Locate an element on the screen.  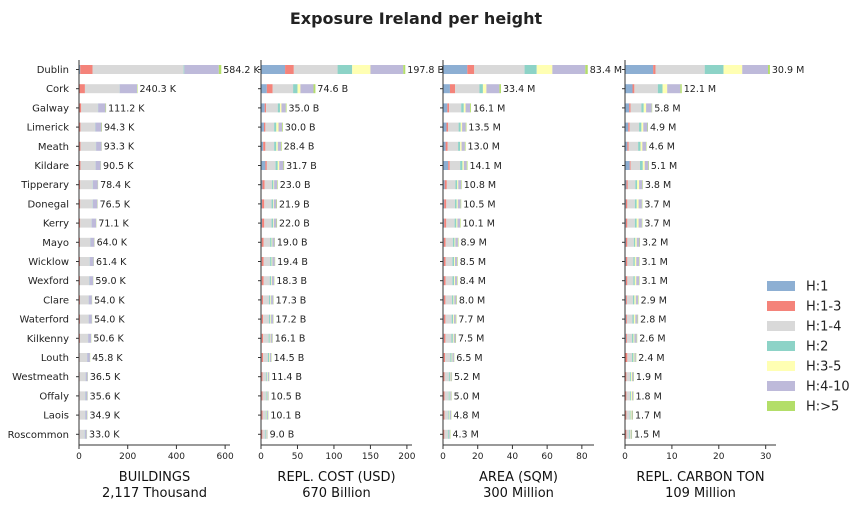
x-axis-label: REPL. COST (USD) is located at coordinates (336, 477).